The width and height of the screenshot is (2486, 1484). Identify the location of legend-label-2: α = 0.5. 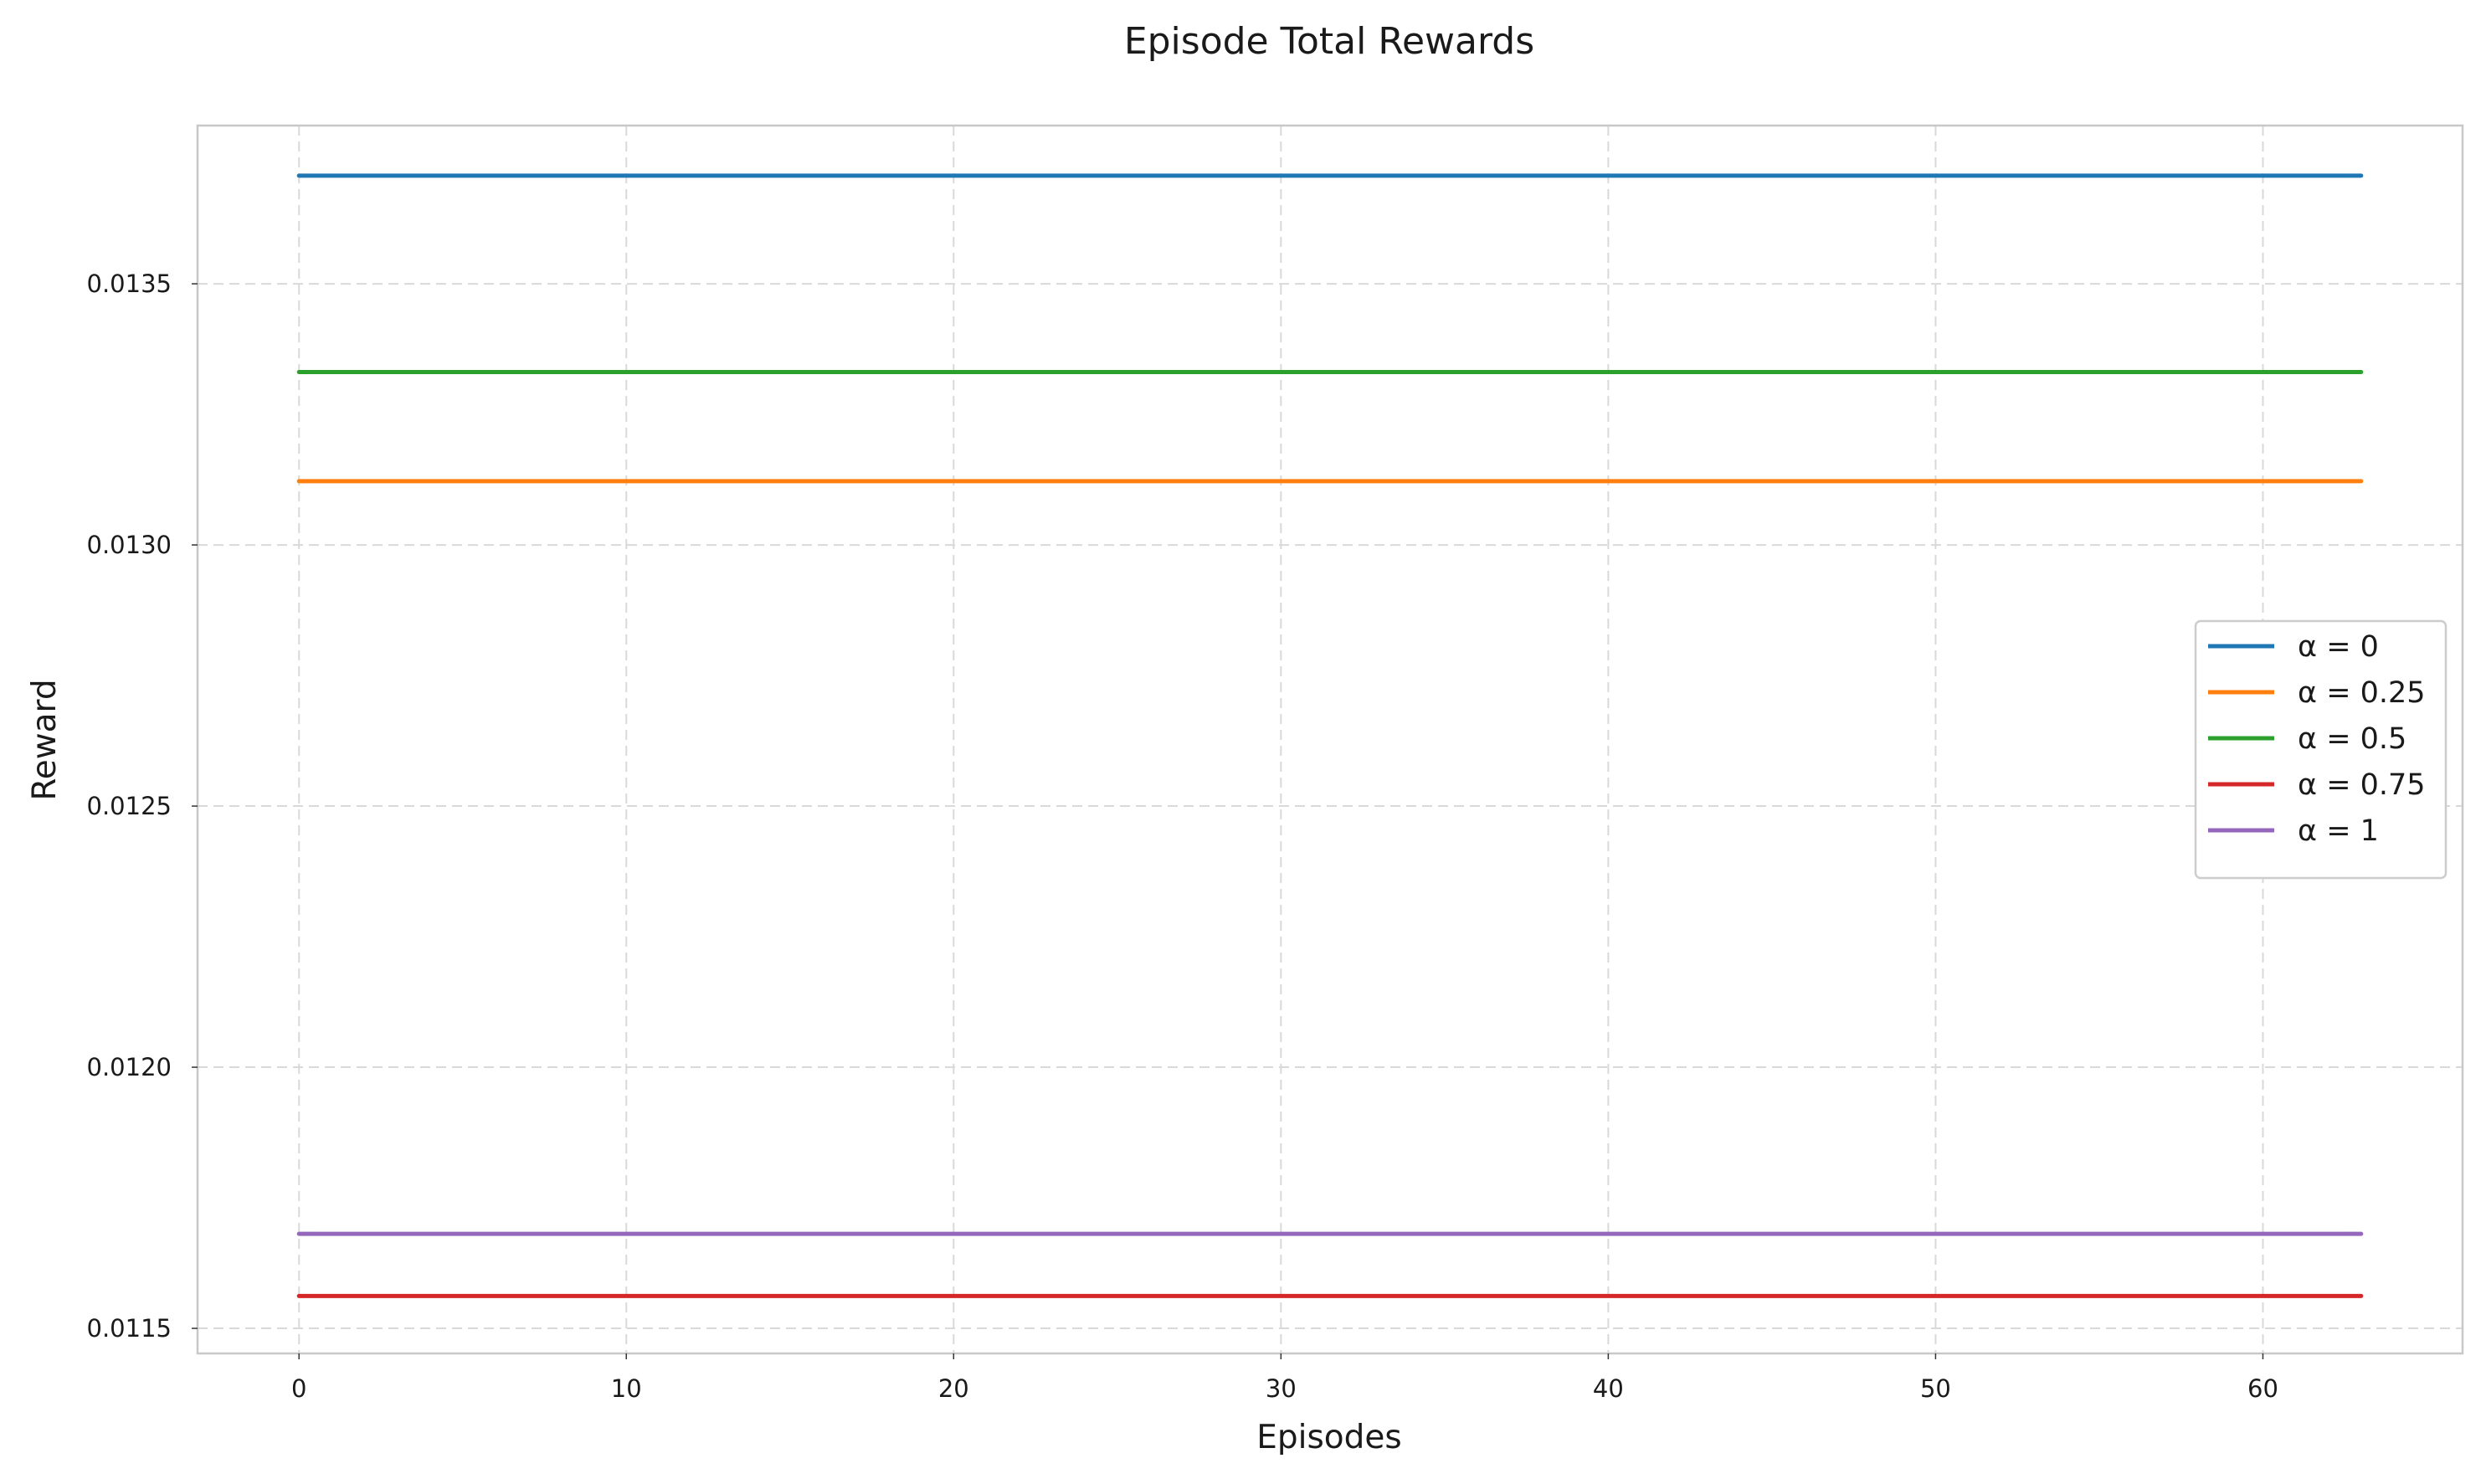
(2352, 739).